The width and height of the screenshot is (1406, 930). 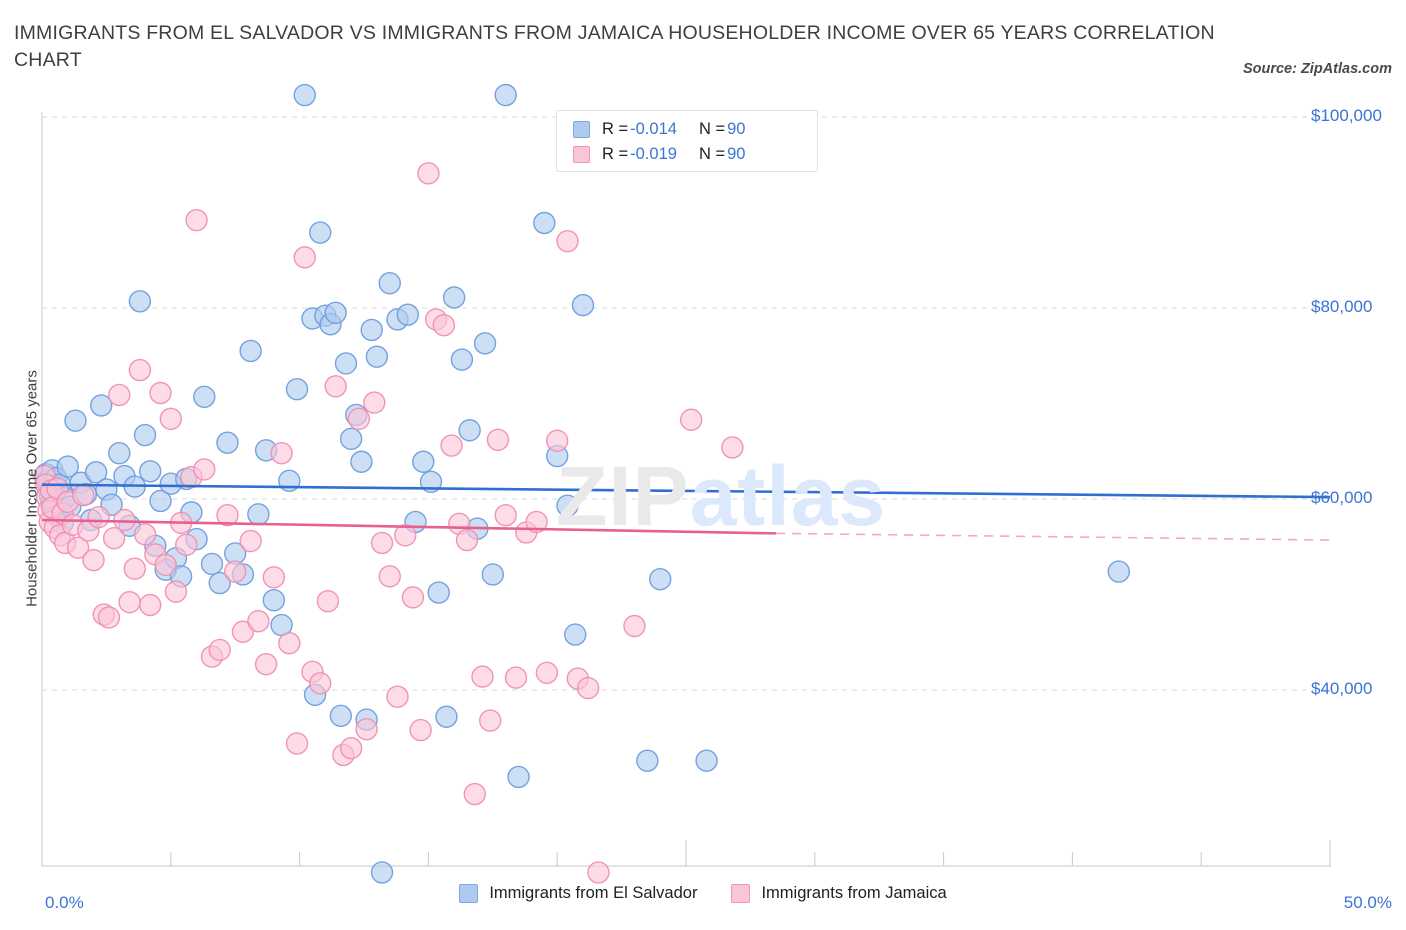 What do you see at coordinates (1053, 536) in the screenshot?
I see `trend-line-jamaica-extrapolated` at bounding box center [1053, 536].